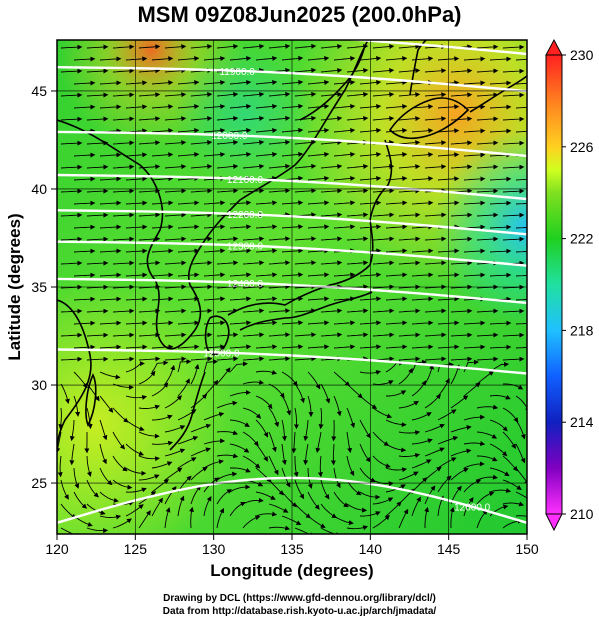 The height and width of the screenshot is (625, 599). What do you see at coordinates (44, 287) in the screenshot?
I see `y-axis-ticks: 25 30 35 40 45` at bounding box center [44, 287].